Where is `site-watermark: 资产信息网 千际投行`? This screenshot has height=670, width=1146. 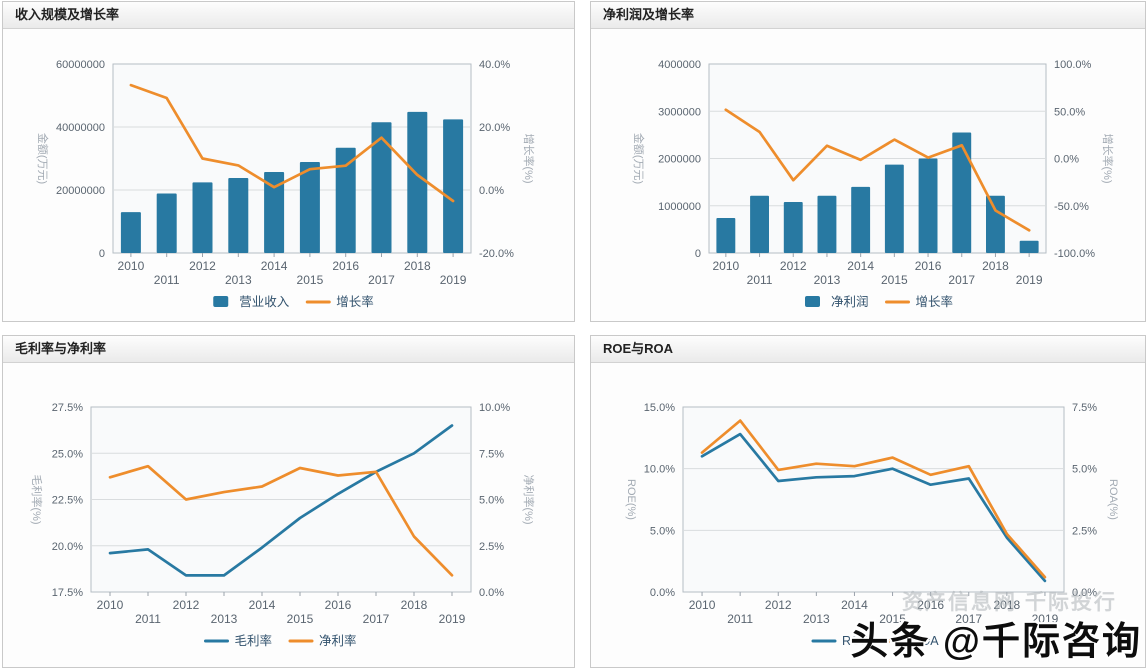 site-watermark: 资产信息网 千际投行 is located at coordinates (1009, 602).